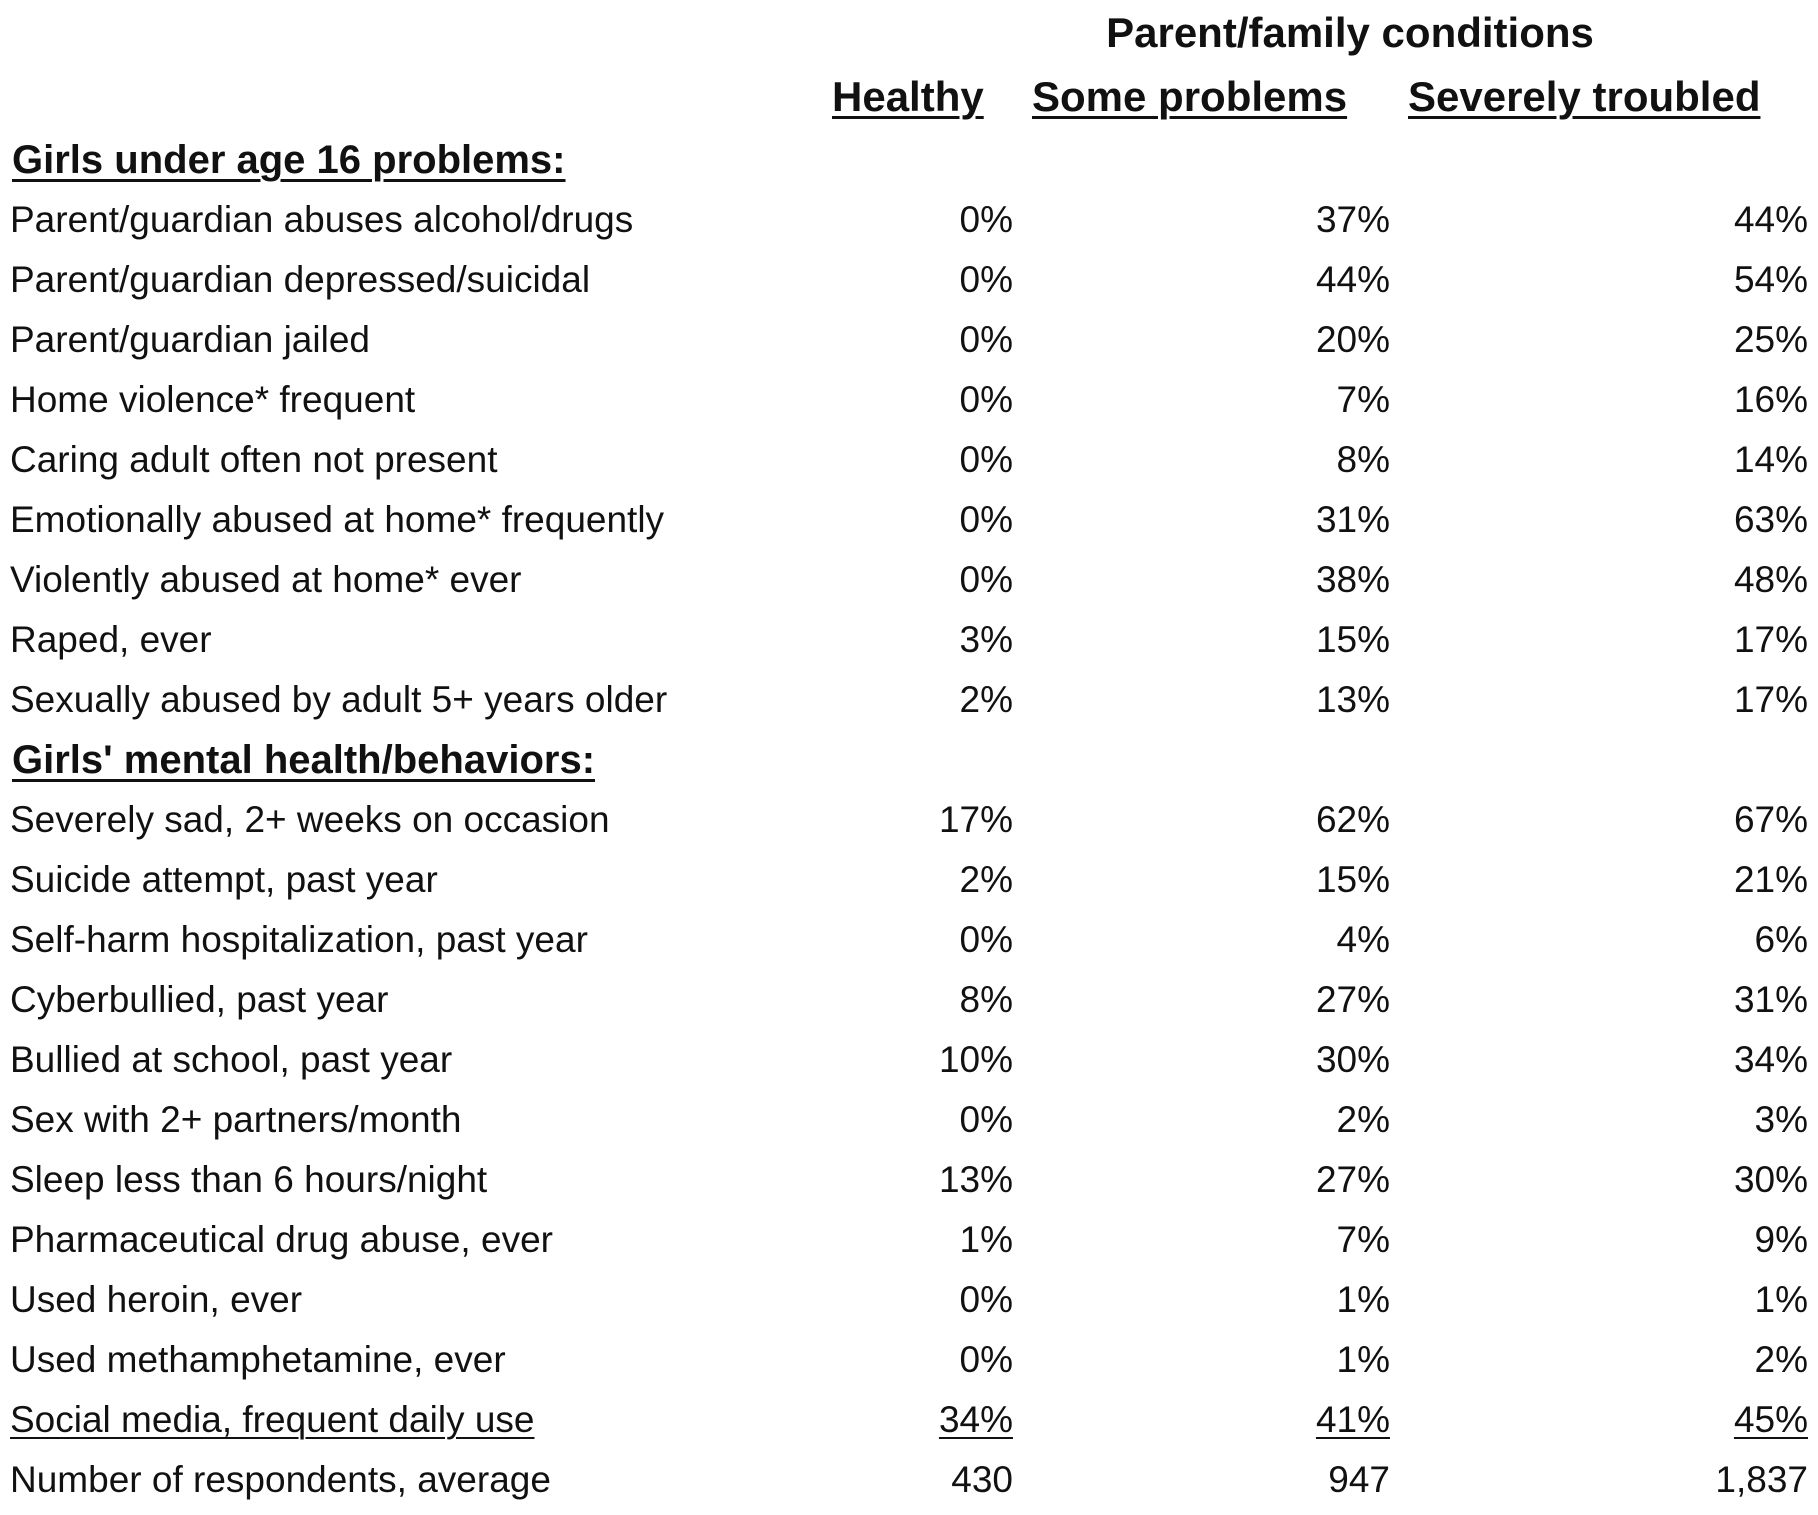 The height and width of the screenshot is (1515, 1818). Describe the element at coordinates (975, 819) in the screenshot. I see `cell-healthy: 17%` at that location.